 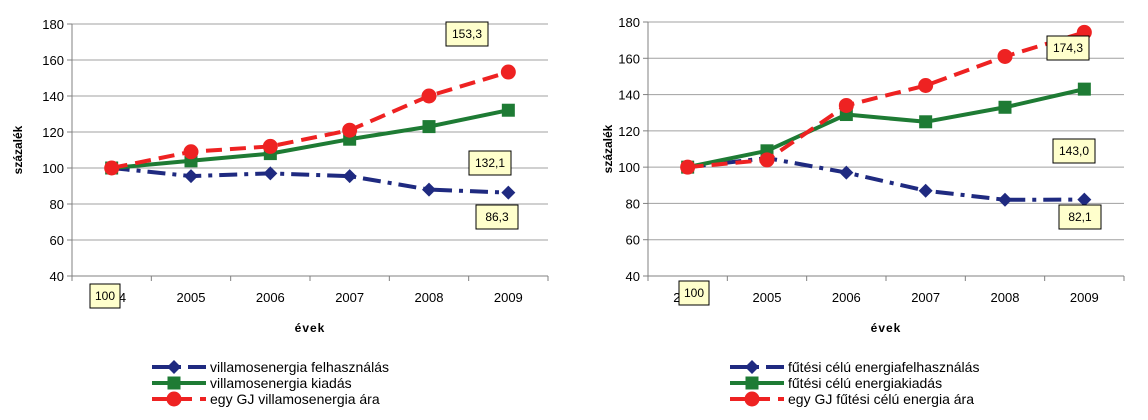 I want to click on legend-label-0: villamosenergia felhasználás, so click(x=299, y=367).